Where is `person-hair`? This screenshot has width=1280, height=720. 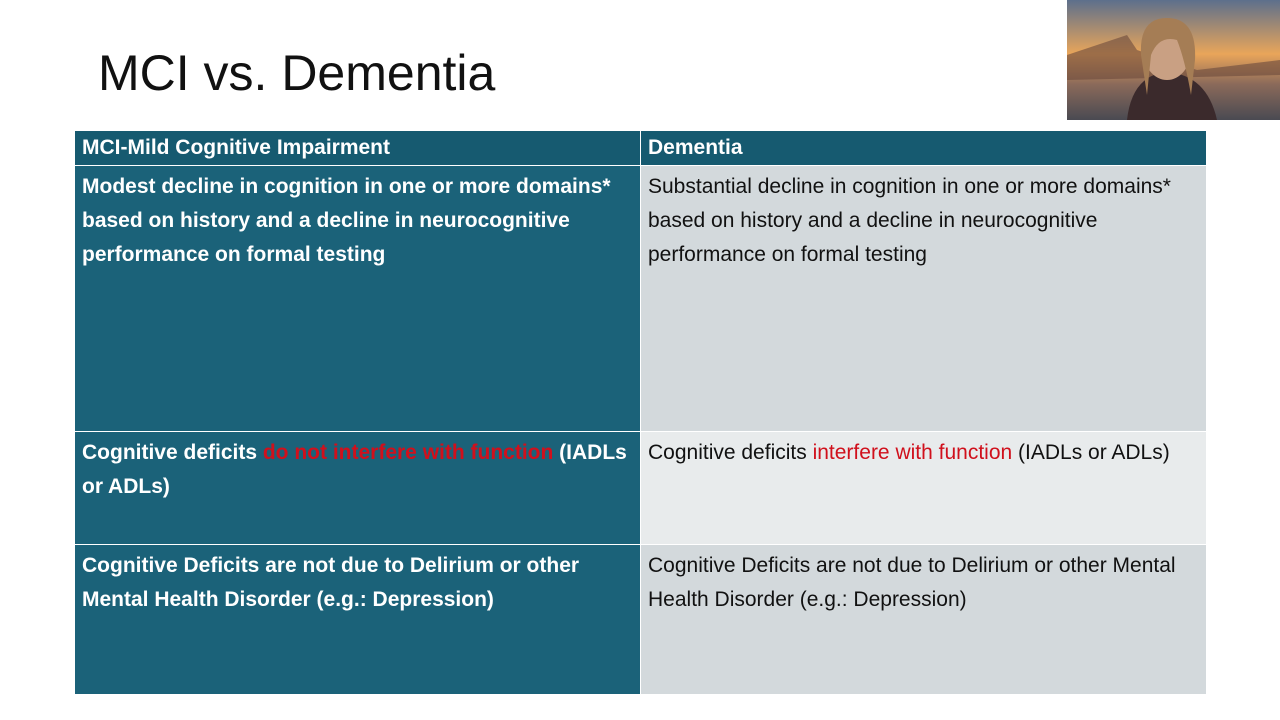
person-hair is located at coordinates (1168, 56).